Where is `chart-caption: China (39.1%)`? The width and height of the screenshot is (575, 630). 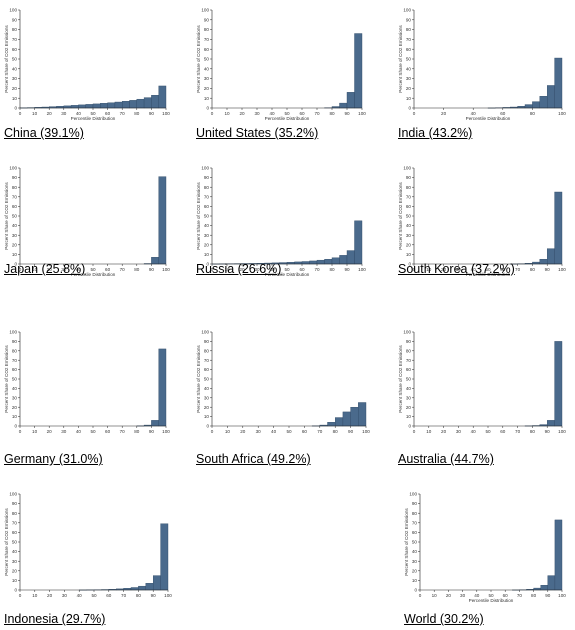
chart-caption: China (39.1%) is located at coordinates (44, 133).